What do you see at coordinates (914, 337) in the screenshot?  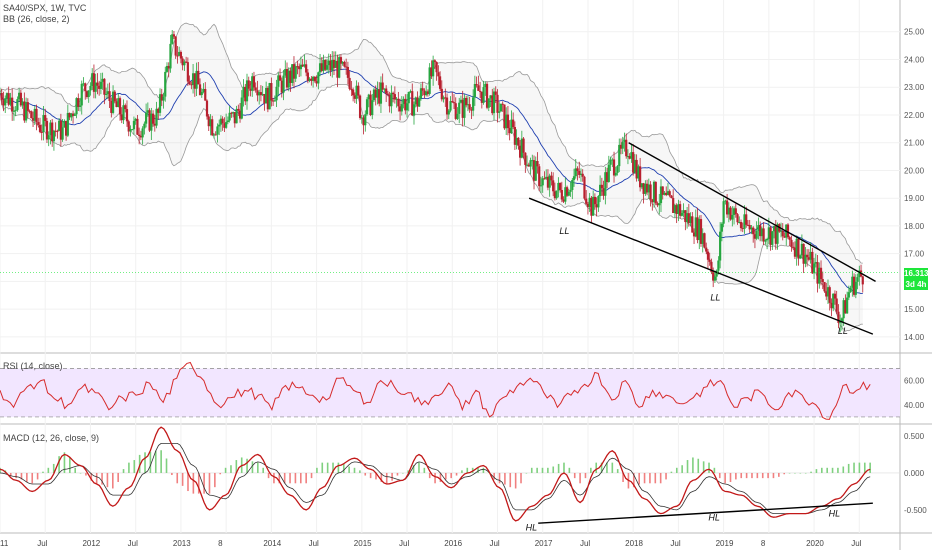 I see `y-tick-label: 14.00` at bounding box center [914, 337].